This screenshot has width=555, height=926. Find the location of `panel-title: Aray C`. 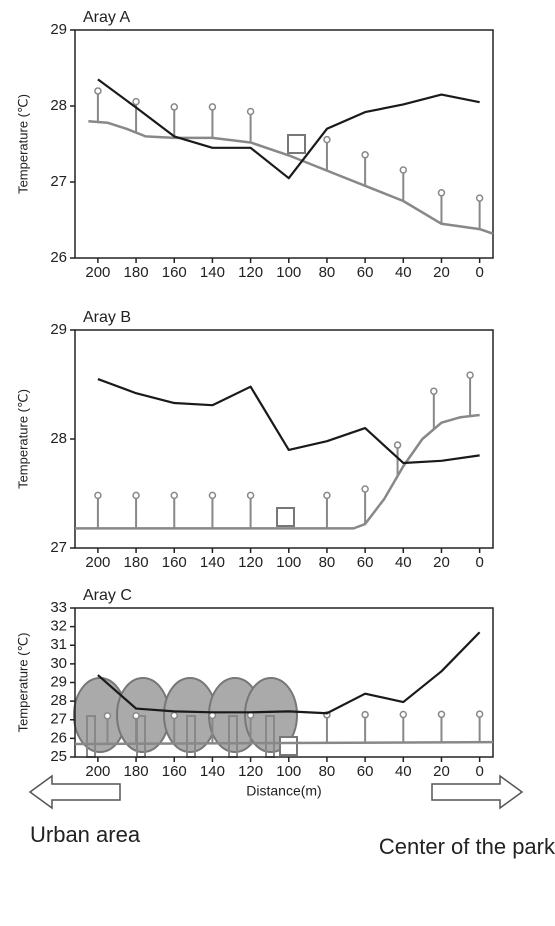

panel-title: Aray C is located at coordinates (107, 595).